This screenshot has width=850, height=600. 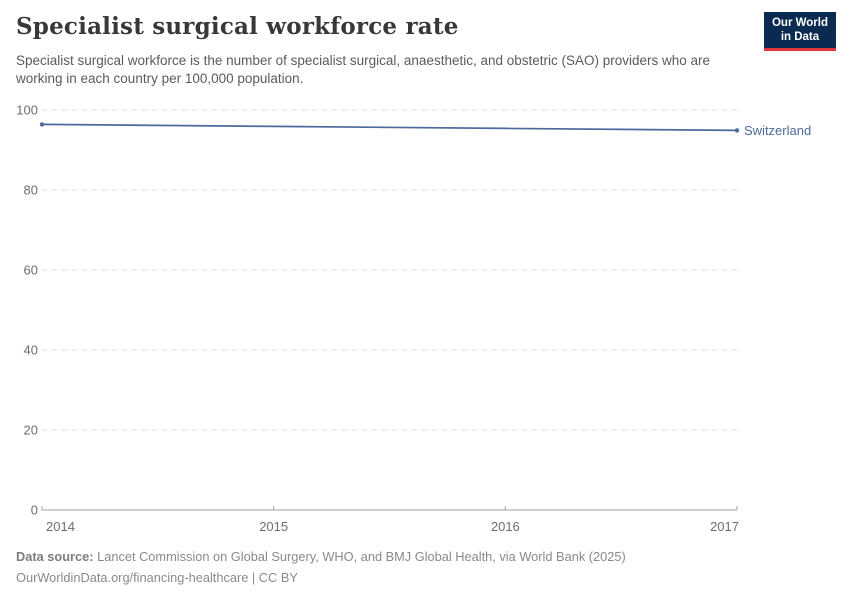 I want to click on logo-line1: Our World, so click(x=799, y=23).